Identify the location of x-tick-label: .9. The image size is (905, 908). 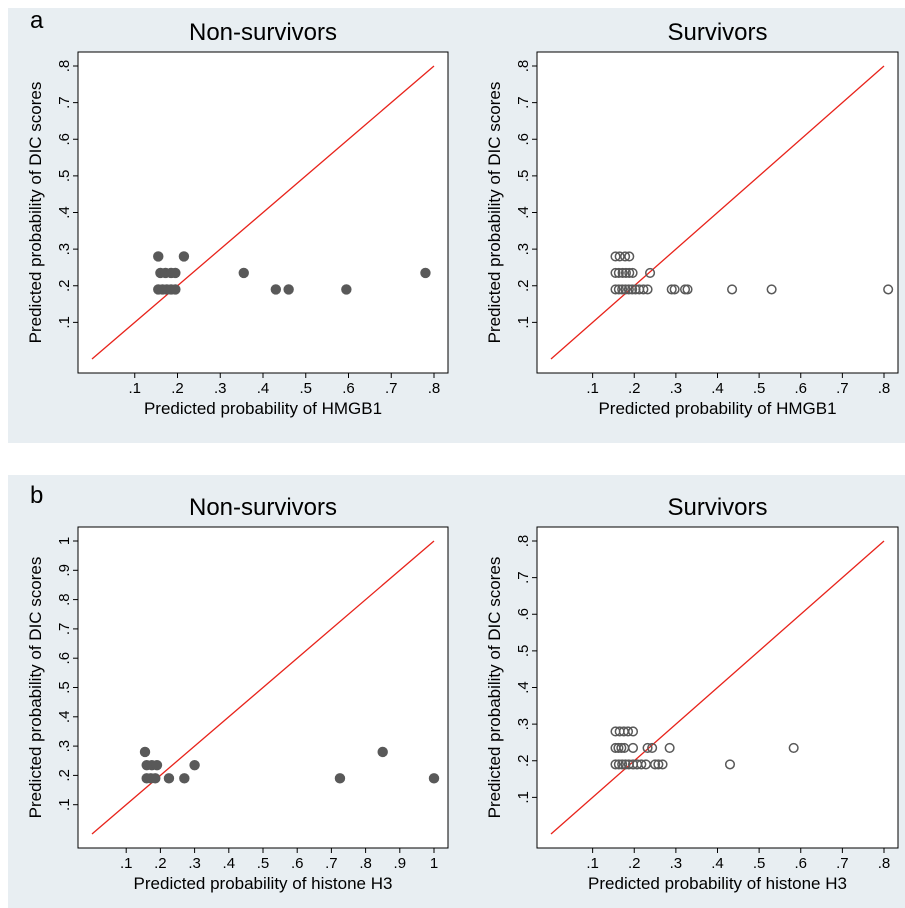
(400, 863).